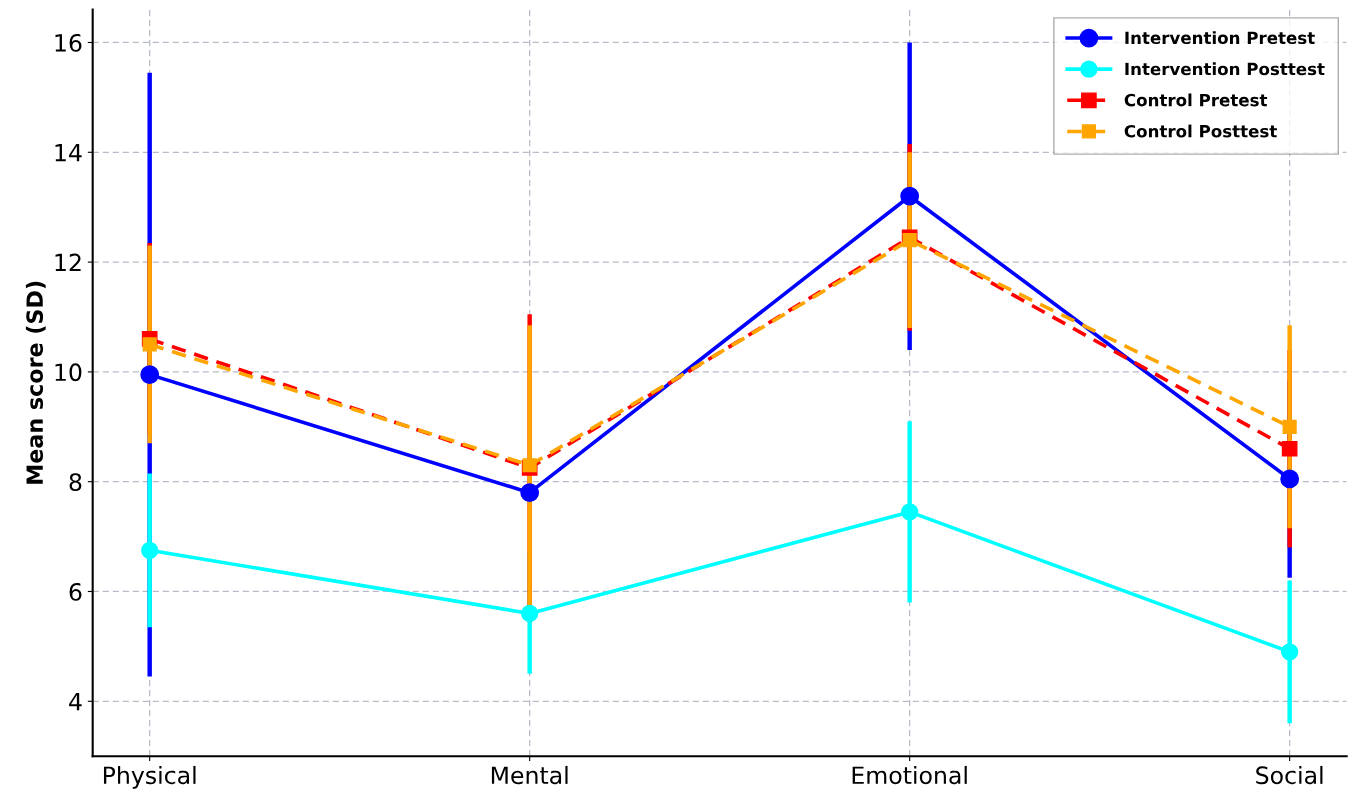 The image size is (1363, 796). What do you see at coordinates (1220, 38) in the screenshot?
I see `legend-label: Intervention Pretest` at bounding box center [1220, 38].